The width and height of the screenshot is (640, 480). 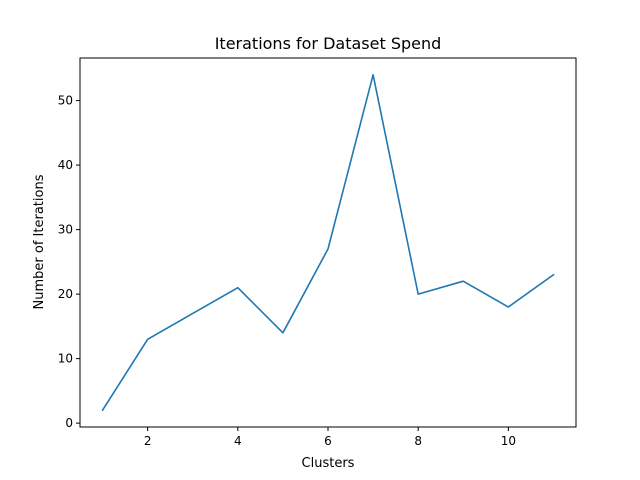 What do you see at coordinates (418, 441) in the screenshot?
I see `x-tick-label: 8` at bounding box center [418, 441].